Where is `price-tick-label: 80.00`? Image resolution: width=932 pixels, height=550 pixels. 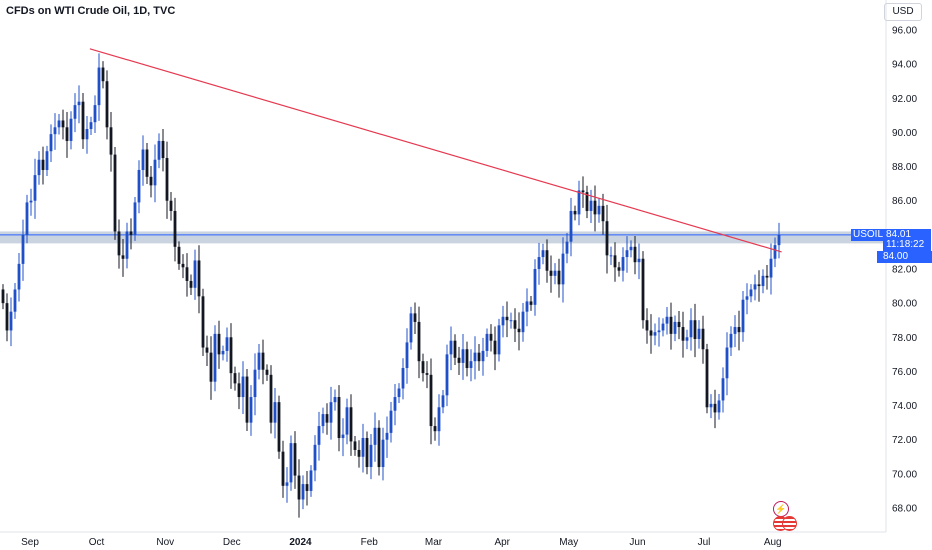 price-tick-label: 80.00 is located at coordinates (904, 304).